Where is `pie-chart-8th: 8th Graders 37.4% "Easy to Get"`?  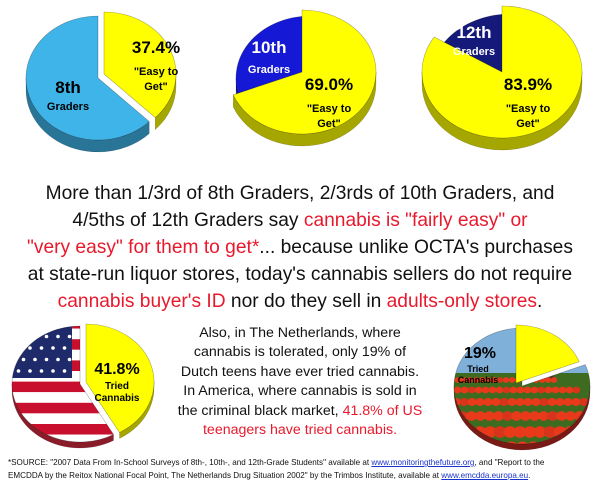 pie-chart-8th: 8th Graders 37.4% "Easy to Get" is located at coordinates (102, 82).